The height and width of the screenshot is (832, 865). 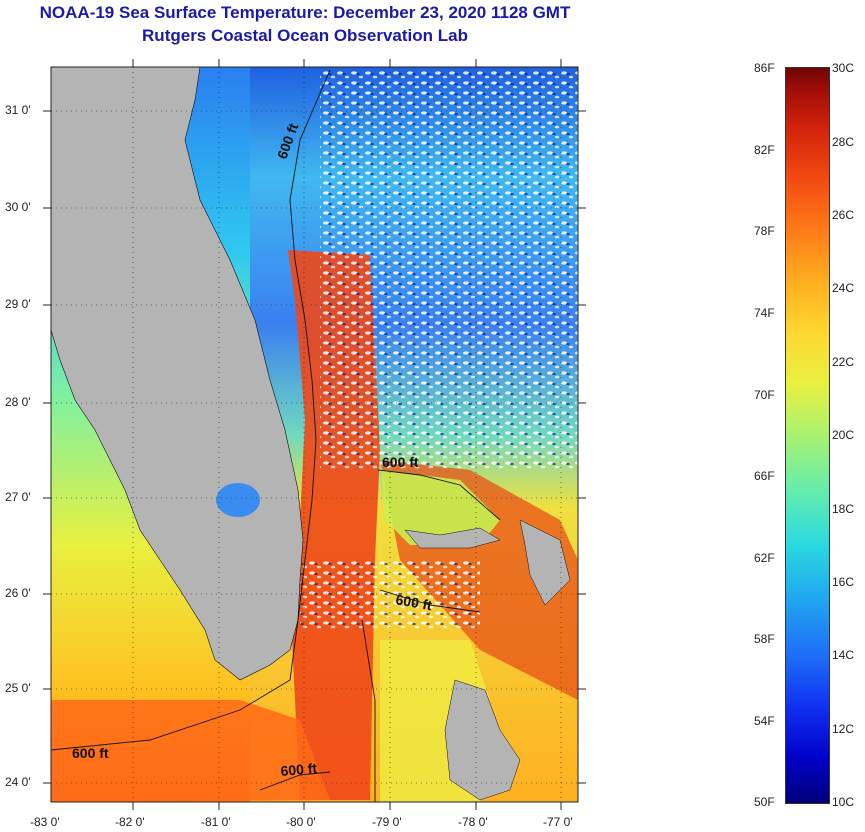 I want to click on colorbar-c-label: 18C, so click(x=843, y=509).